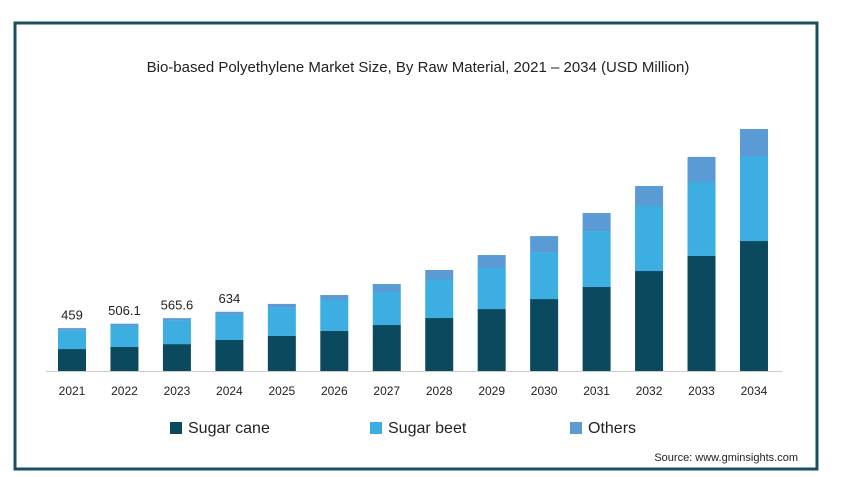 Image resolution: width=852 pixels, height=477 pixels. I want to click on legend-label: Sugar cane, so click(229, 428).